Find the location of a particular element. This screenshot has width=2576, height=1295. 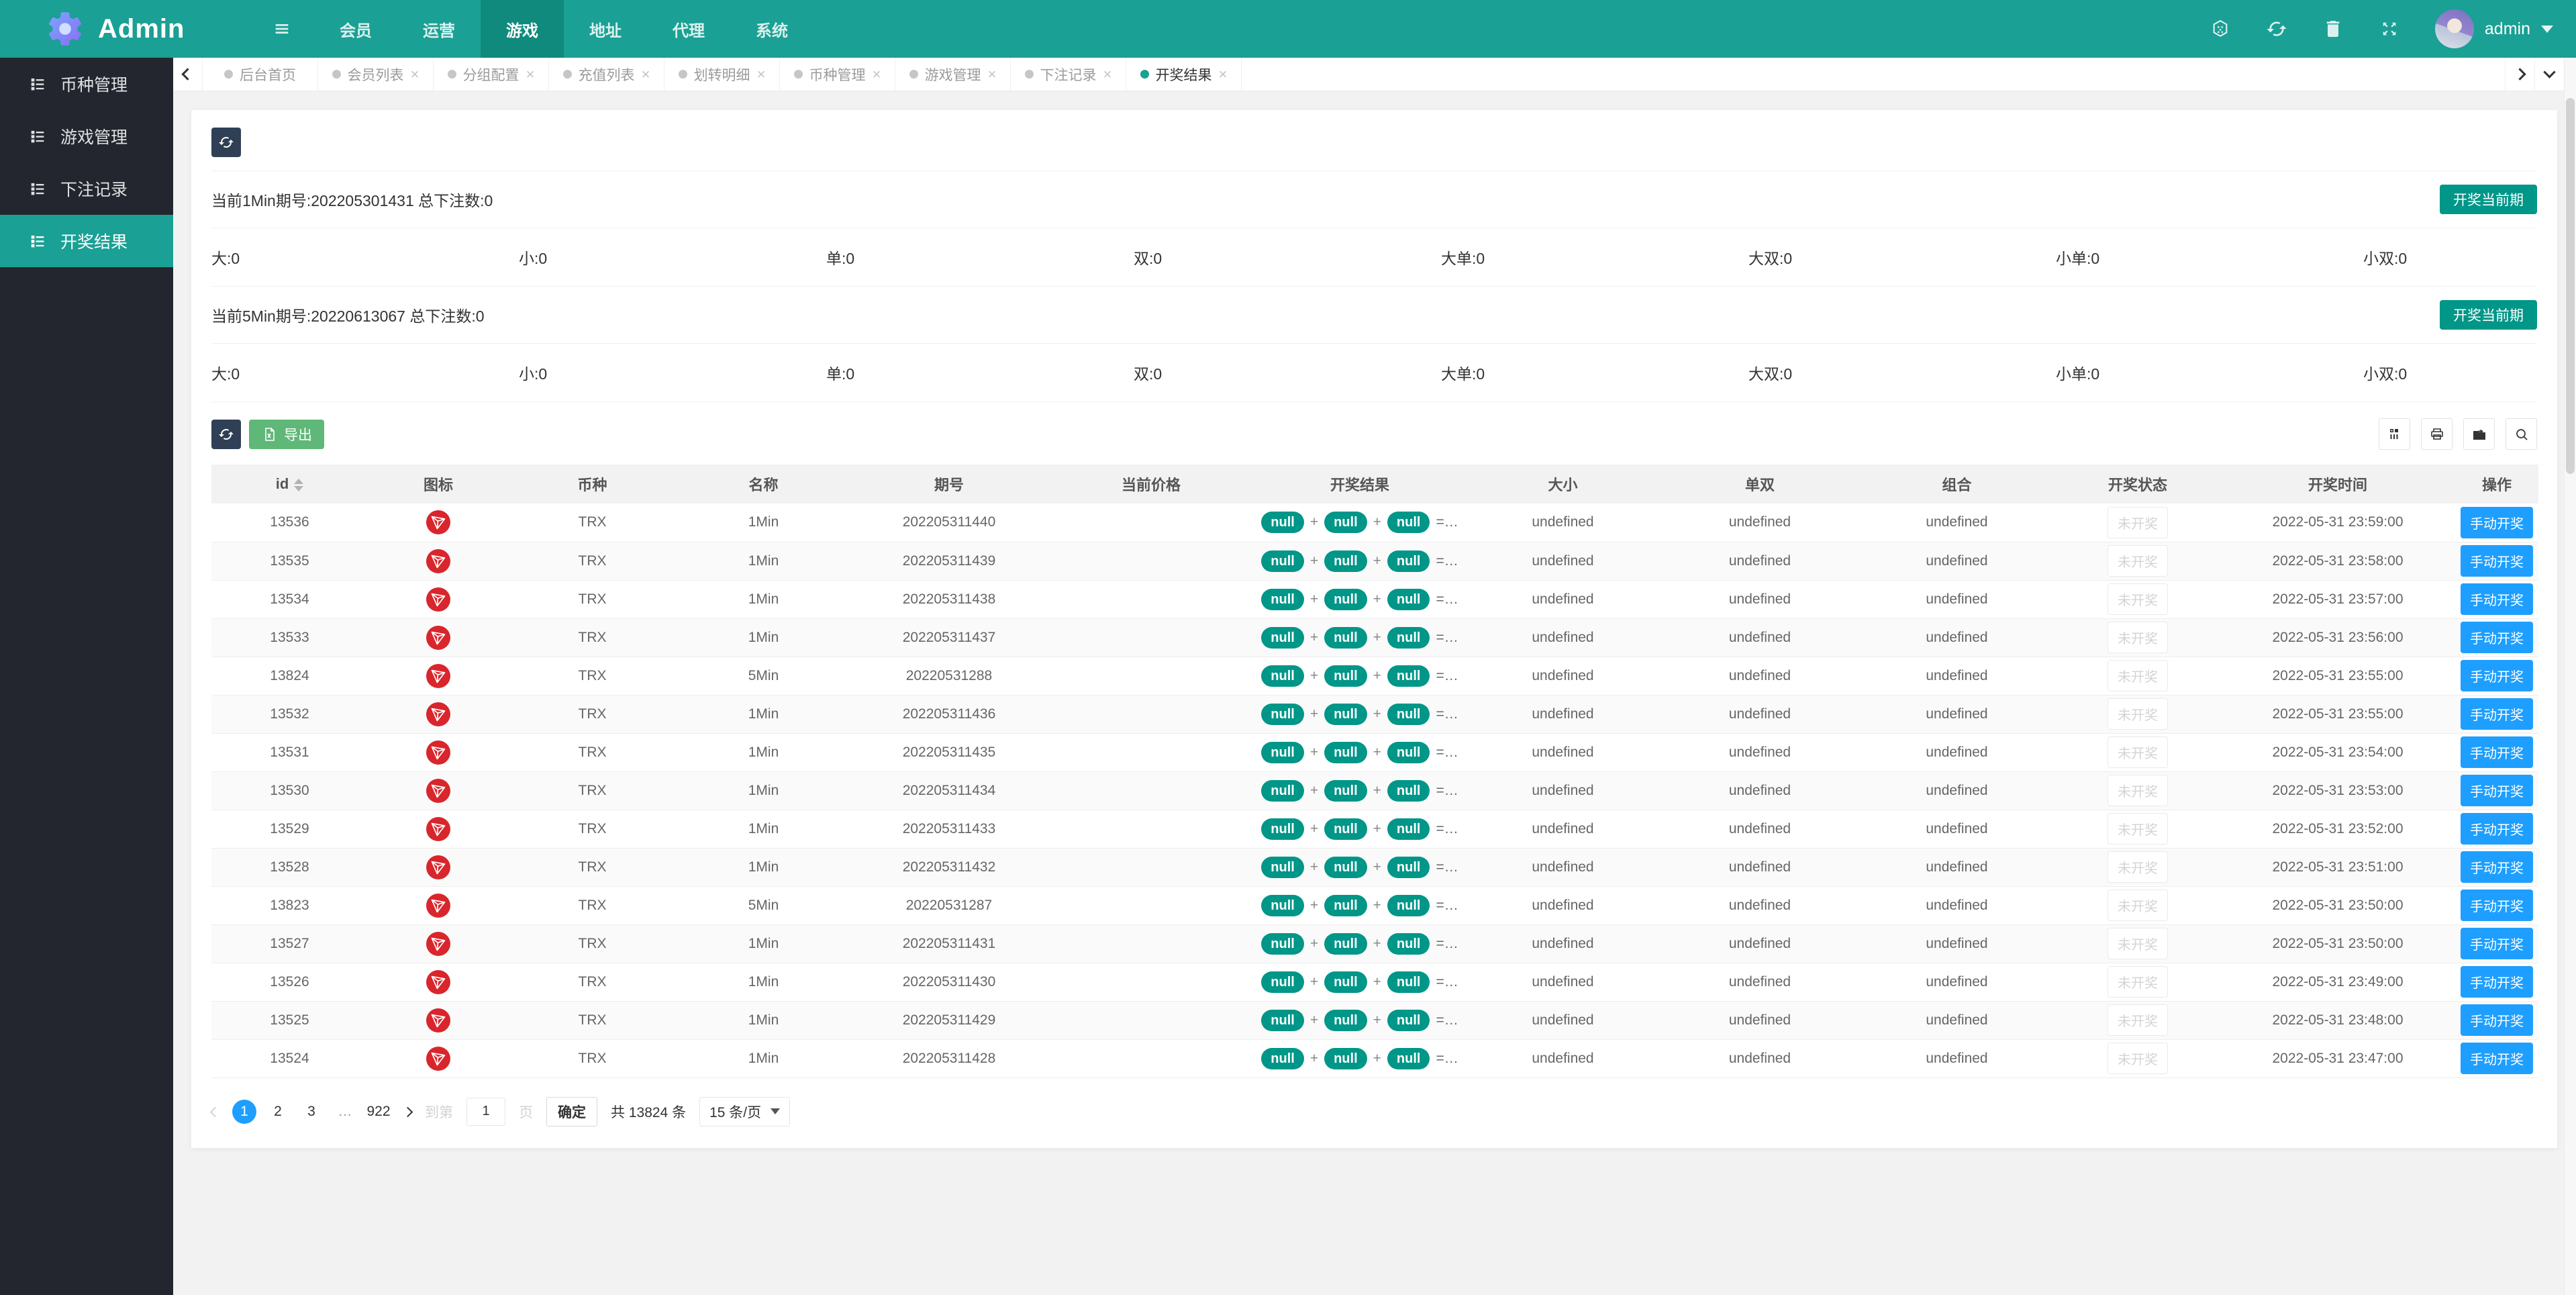

columns-filter-button is located at coordinates (2394, 434).